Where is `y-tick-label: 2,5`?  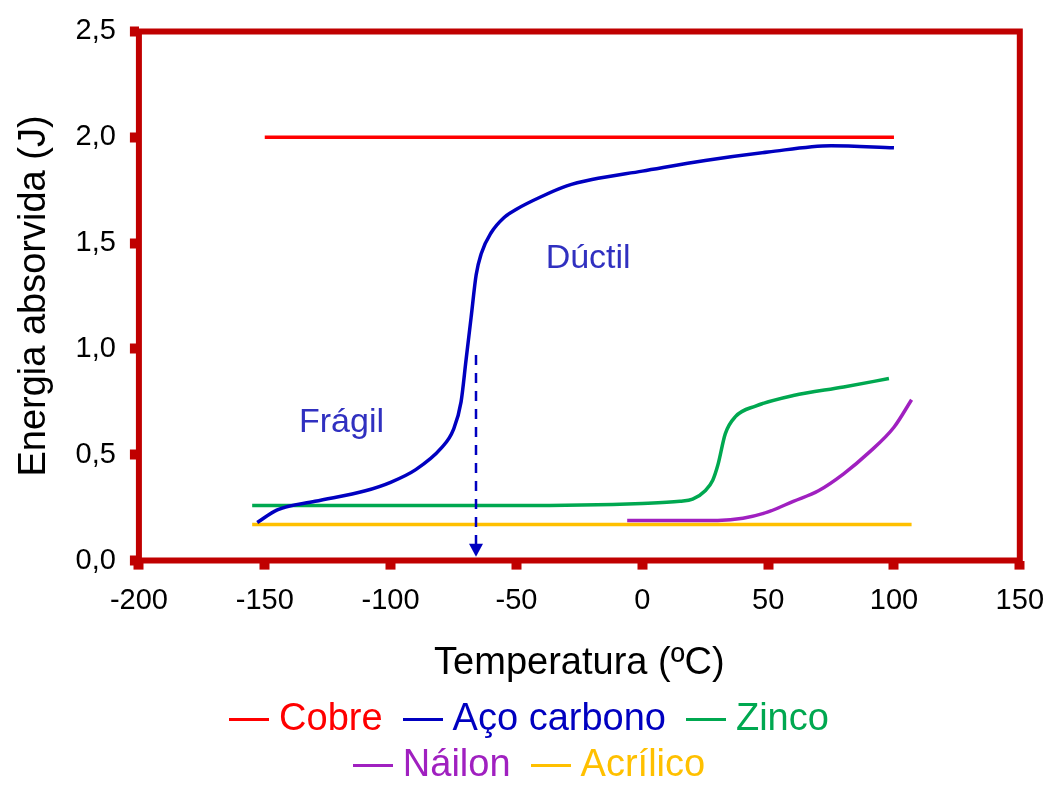 y-tick-label: 2,5 is located at coordinates (95, 29).